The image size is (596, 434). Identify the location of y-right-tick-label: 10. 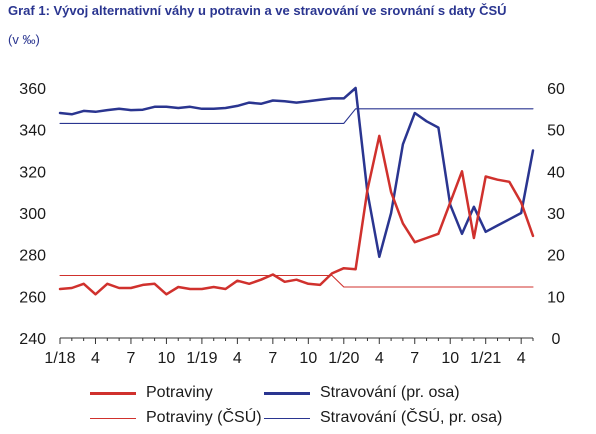
(556, 297).